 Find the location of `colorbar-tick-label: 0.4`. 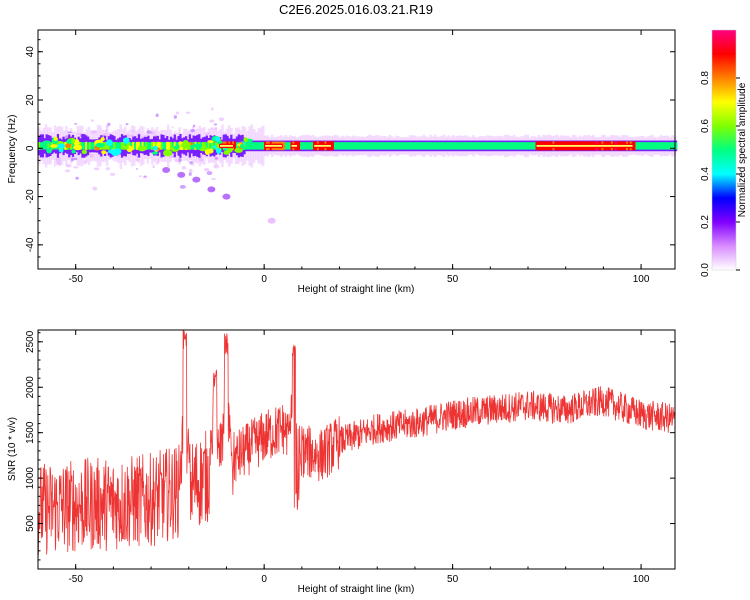

colorbar-tick-label: 0.4 is located at coordinates (705, 174).